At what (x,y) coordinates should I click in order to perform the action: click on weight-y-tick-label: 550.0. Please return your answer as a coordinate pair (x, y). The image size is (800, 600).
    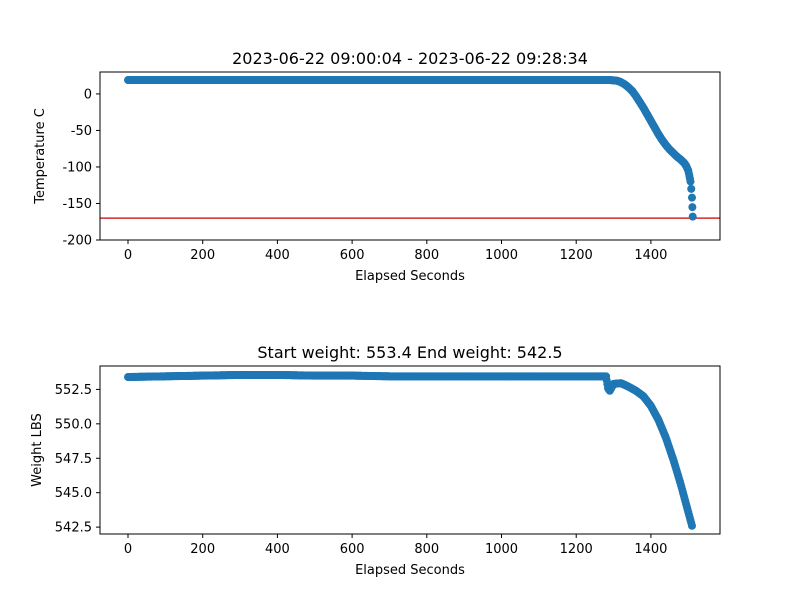
    Looking at the image, I should click on (73, 424).